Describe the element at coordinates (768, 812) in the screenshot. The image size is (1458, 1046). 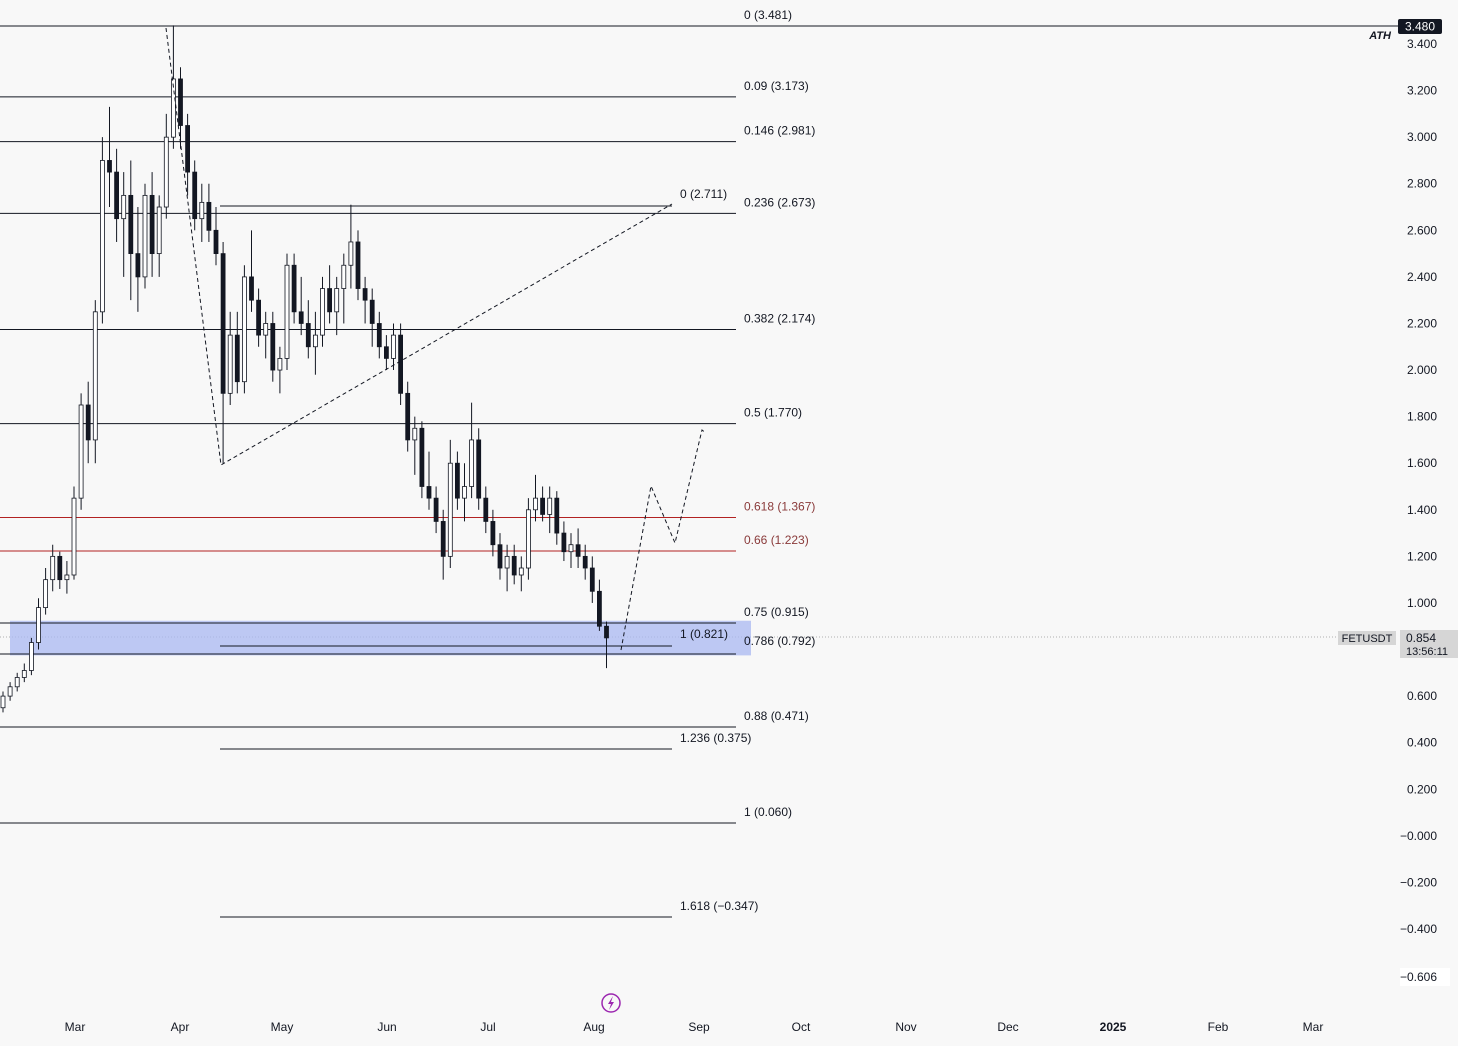
I see `fib-level-label: 1 (0.060)` at that location.